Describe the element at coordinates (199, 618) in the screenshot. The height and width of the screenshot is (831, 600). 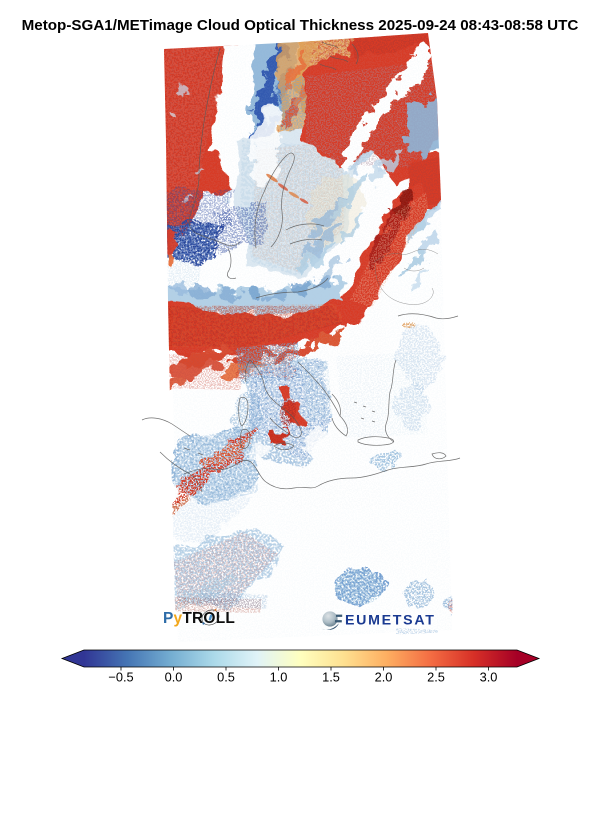
I see `svg-text: PyTROLL` at that location.